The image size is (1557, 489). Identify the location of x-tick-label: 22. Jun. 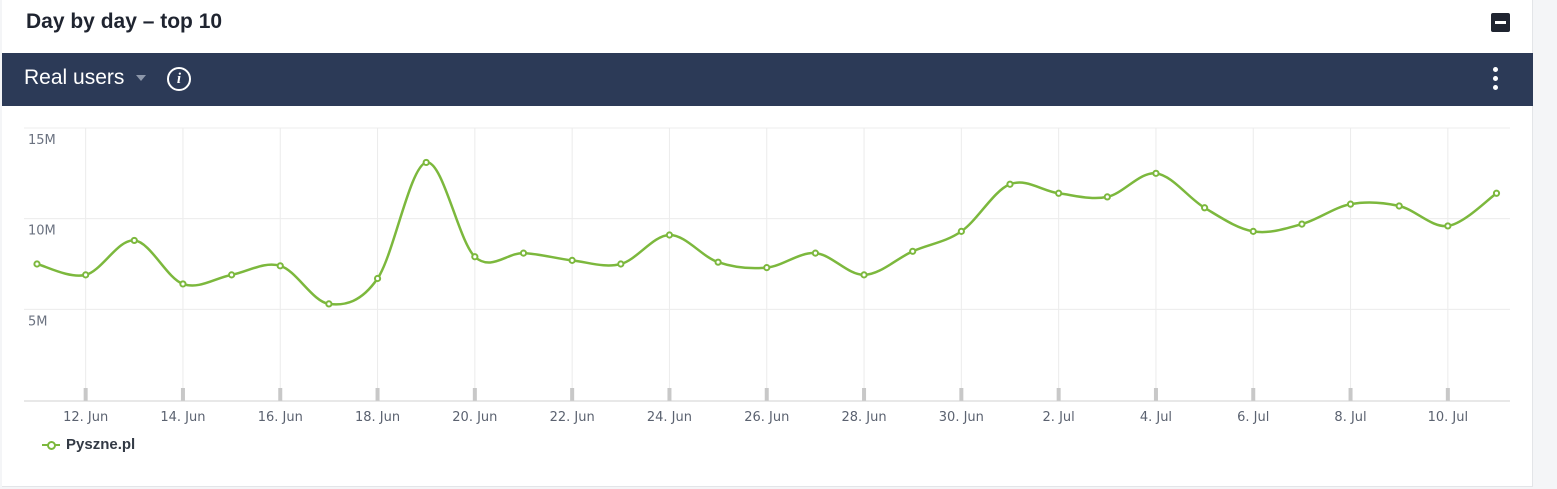
(572, 417).